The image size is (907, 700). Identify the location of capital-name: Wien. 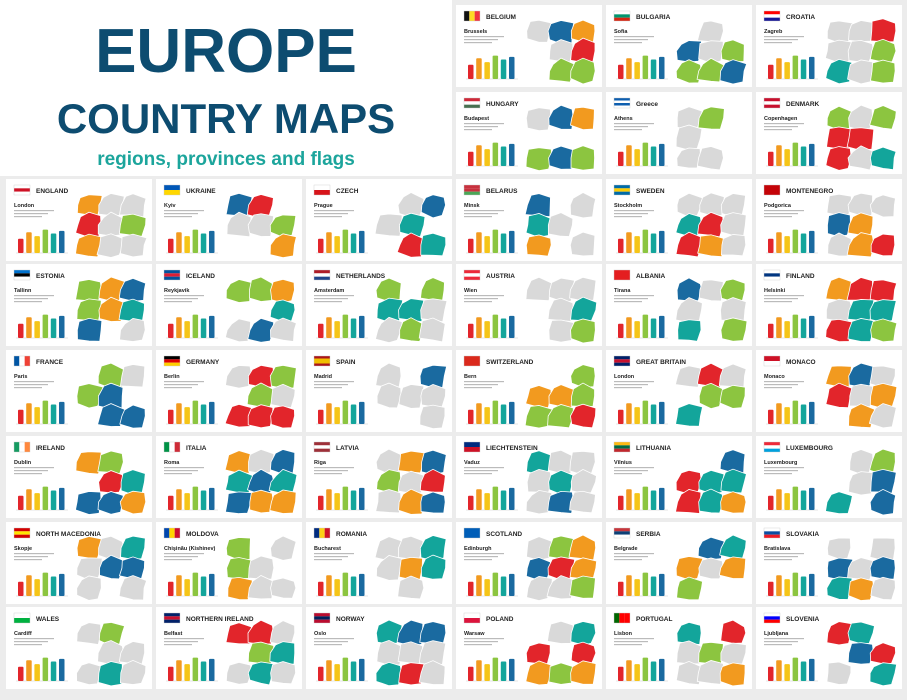
(471, 291).